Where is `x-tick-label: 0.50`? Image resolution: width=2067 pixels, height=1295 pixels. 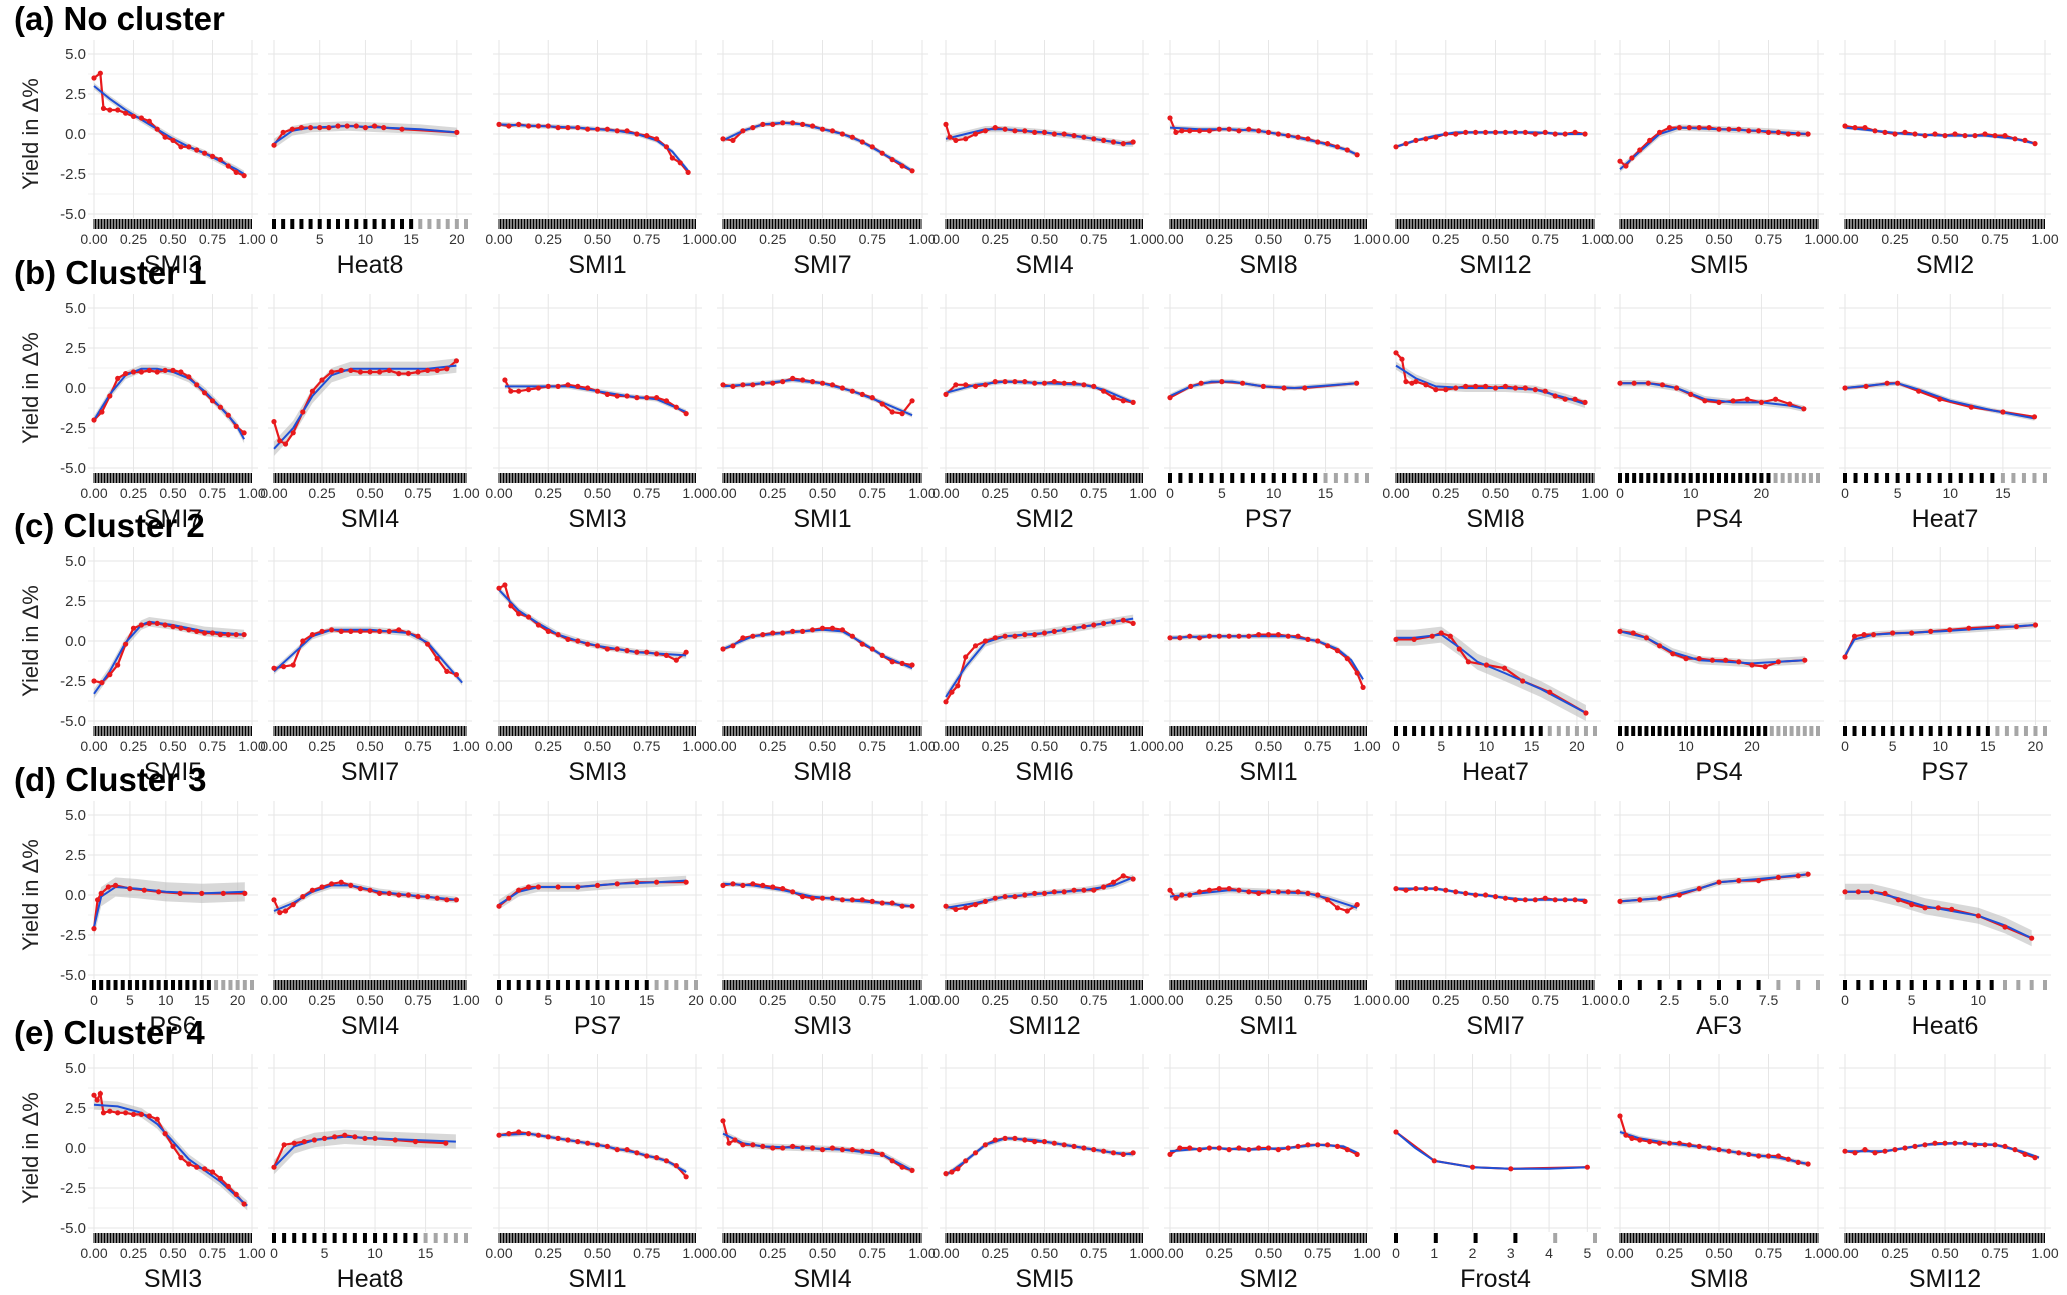
x-tick-label: 0.50 is located at coordinates (822, 239).